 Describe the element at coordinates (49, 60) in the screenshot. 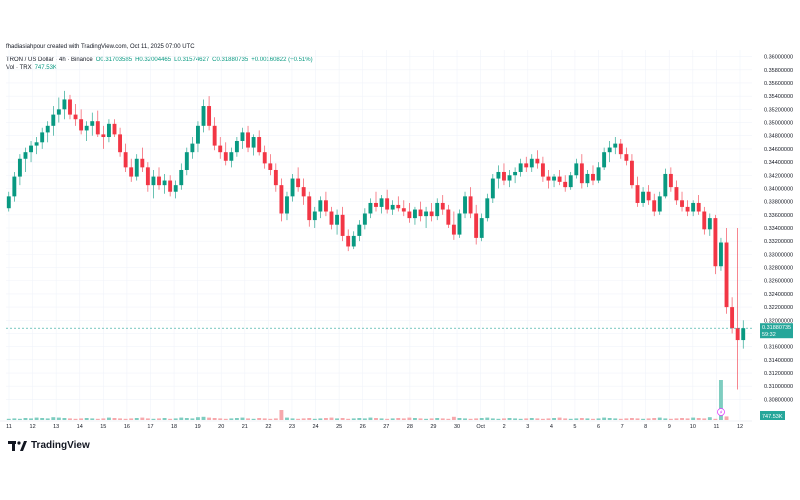

I see `symbol-title: TRON / US Dollar · 4h · Binance` at that location.